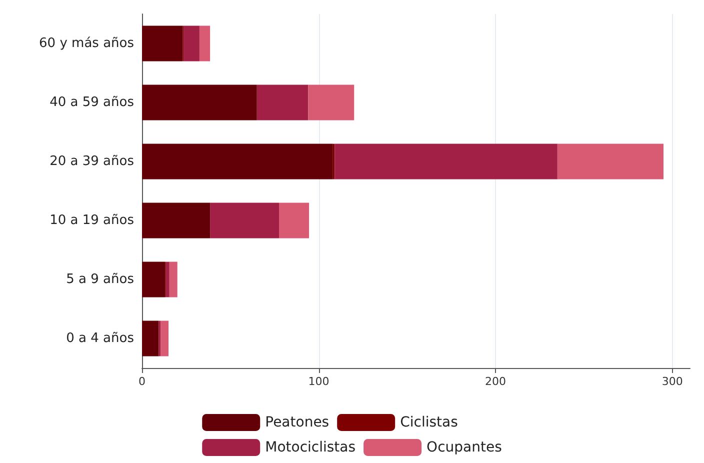 The image size is (704, 463). Describe the element at coordinates (672, 381) in the screenshot. I see `x-tick-label: 300` at that location.